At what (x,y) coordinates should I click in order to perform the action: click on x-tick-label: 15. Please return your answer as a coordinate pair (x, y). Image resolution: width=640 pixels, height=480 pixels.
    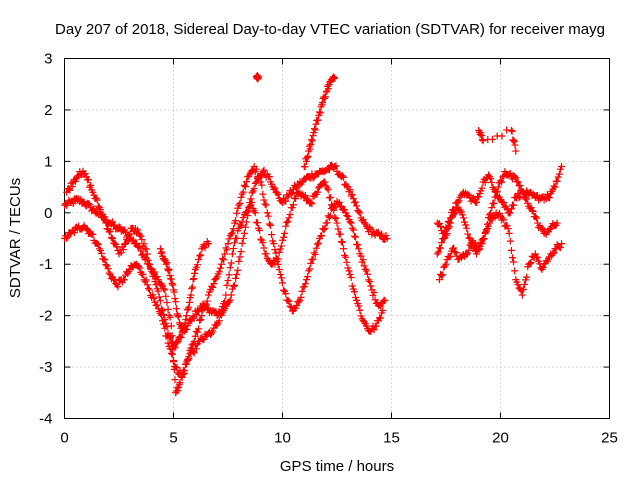
    Looking at the image, I should click on (391, 438).